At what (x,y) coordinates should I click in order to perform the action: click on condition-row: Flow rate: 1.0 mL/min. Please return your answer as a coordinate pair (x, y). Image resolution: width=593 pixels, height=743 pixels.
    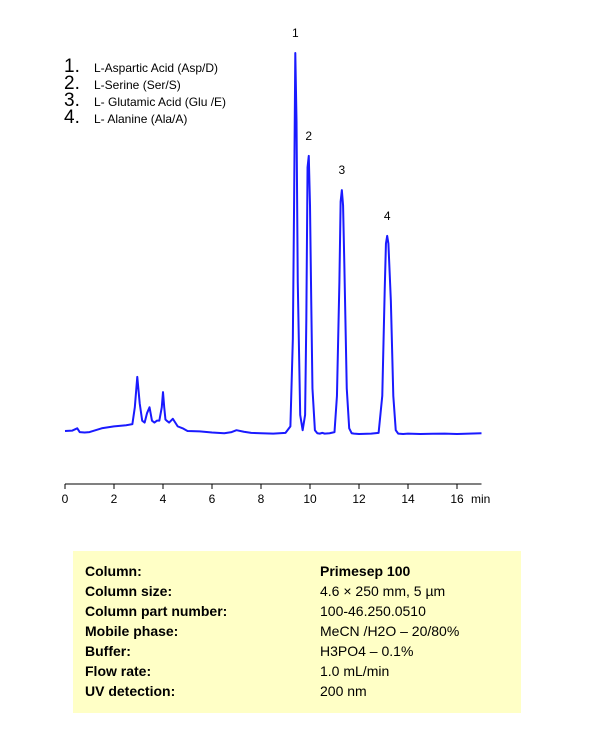
    Looking at the image, I should click on (300, 673).